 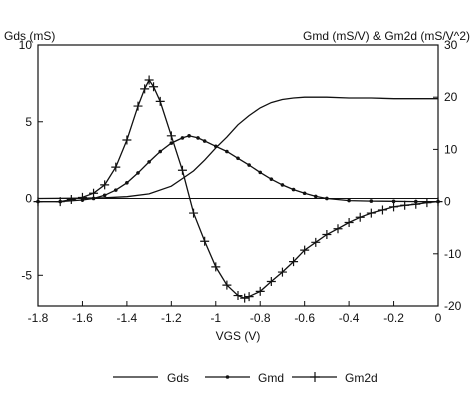 I want to click on x-tick-label: -0.2, so click(x=393, y=318).